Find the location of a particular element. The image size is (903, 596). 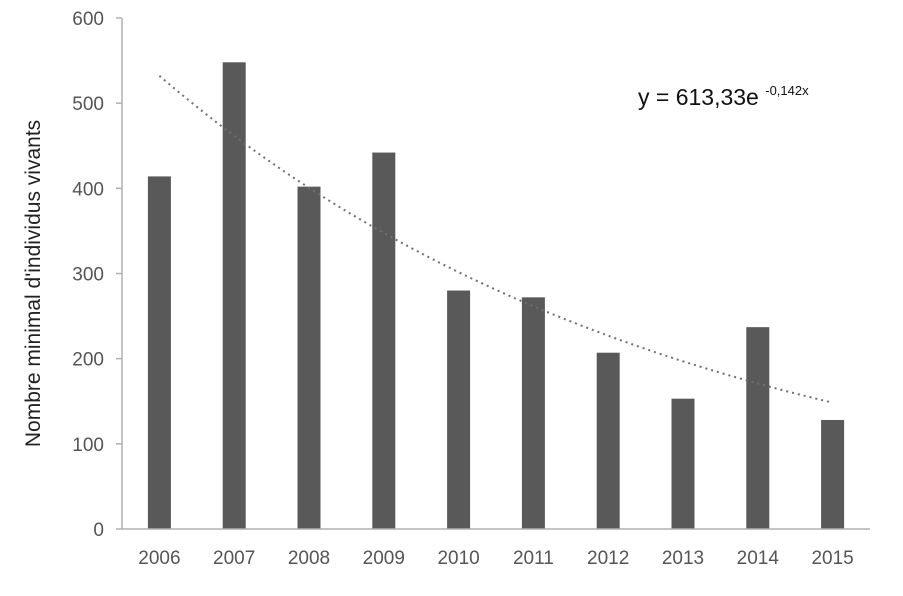

bar-2011 is located at coordinates (533, 413).